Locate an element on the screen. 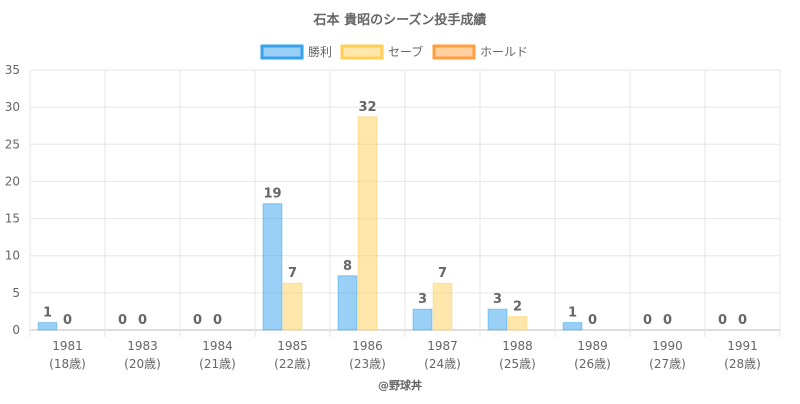 The width and height of the screenshot is (800, 404). chart-title: 石本 貴昭のシーズン投手成績 is located at coordinates (400, 20).